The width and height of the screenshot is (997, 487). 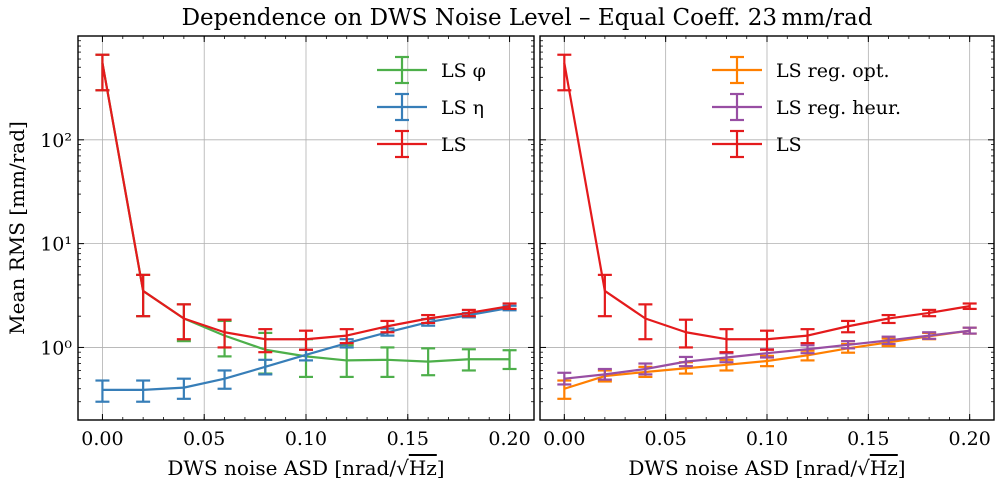 I want to click on y-tick-label: 10¹, so click(x=56, y=245).